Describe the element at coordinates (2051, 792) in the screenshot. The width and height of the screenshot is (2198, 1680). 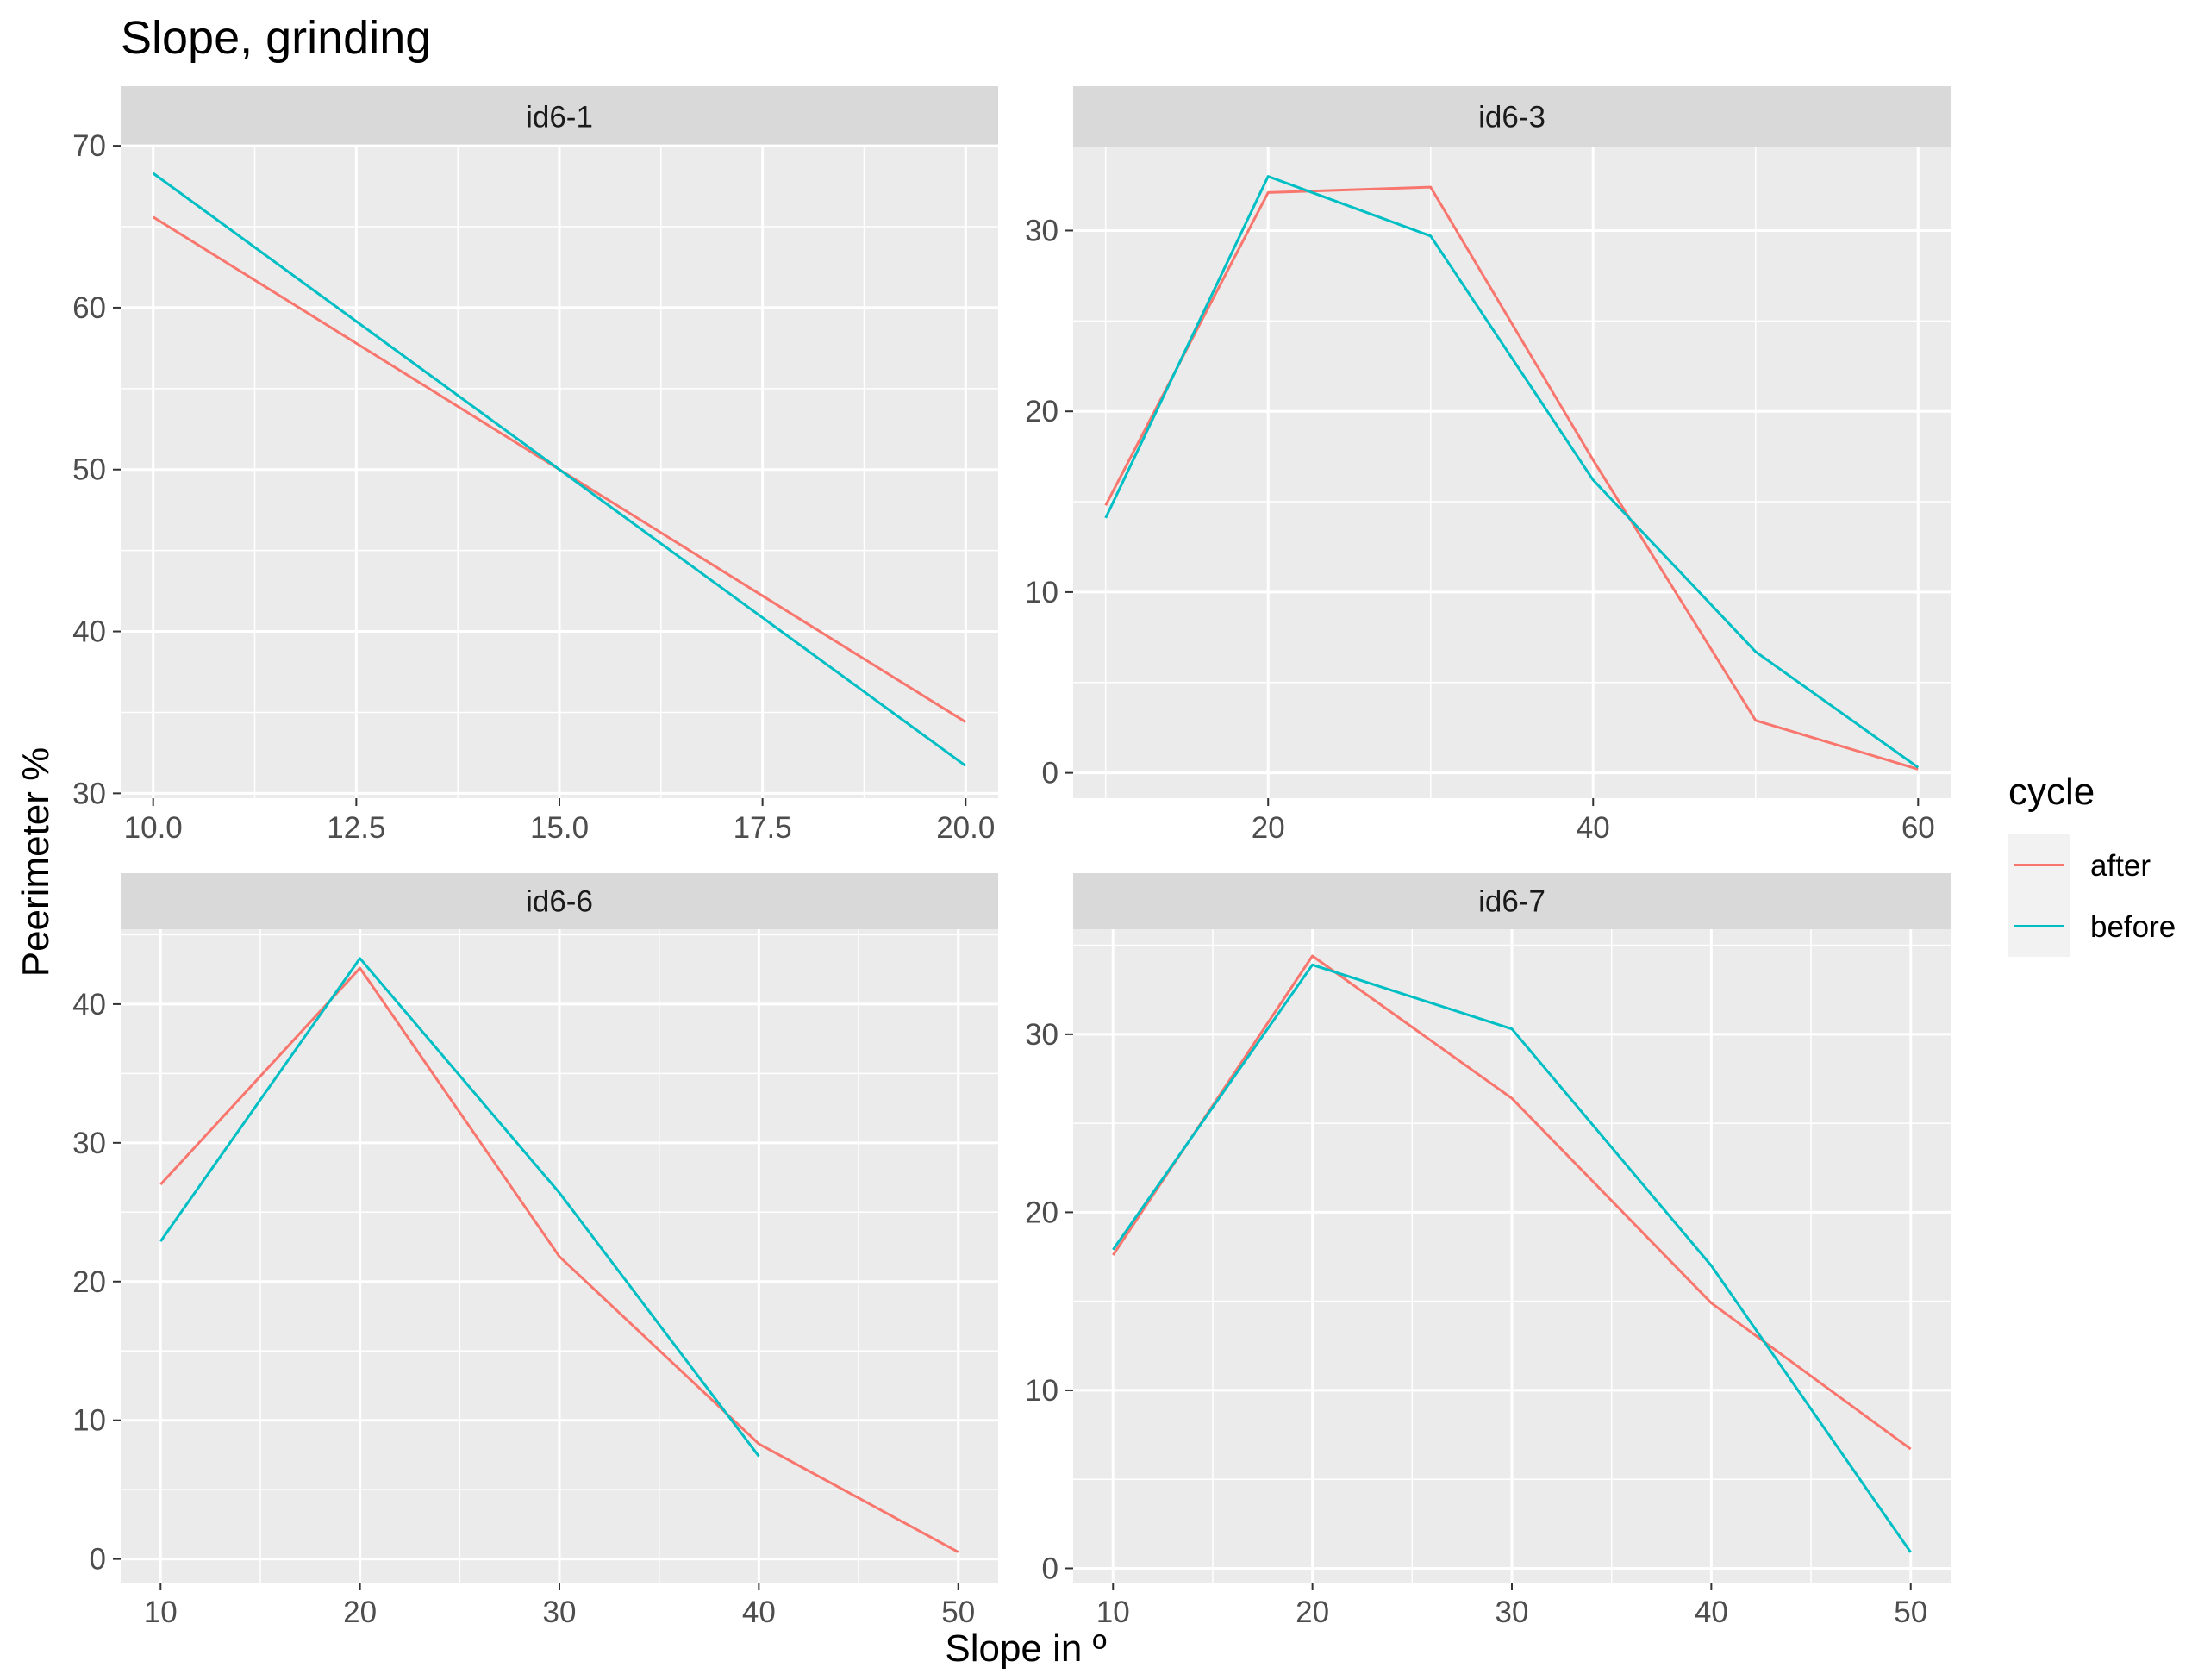
I see `legend-title: cycle` at that location.